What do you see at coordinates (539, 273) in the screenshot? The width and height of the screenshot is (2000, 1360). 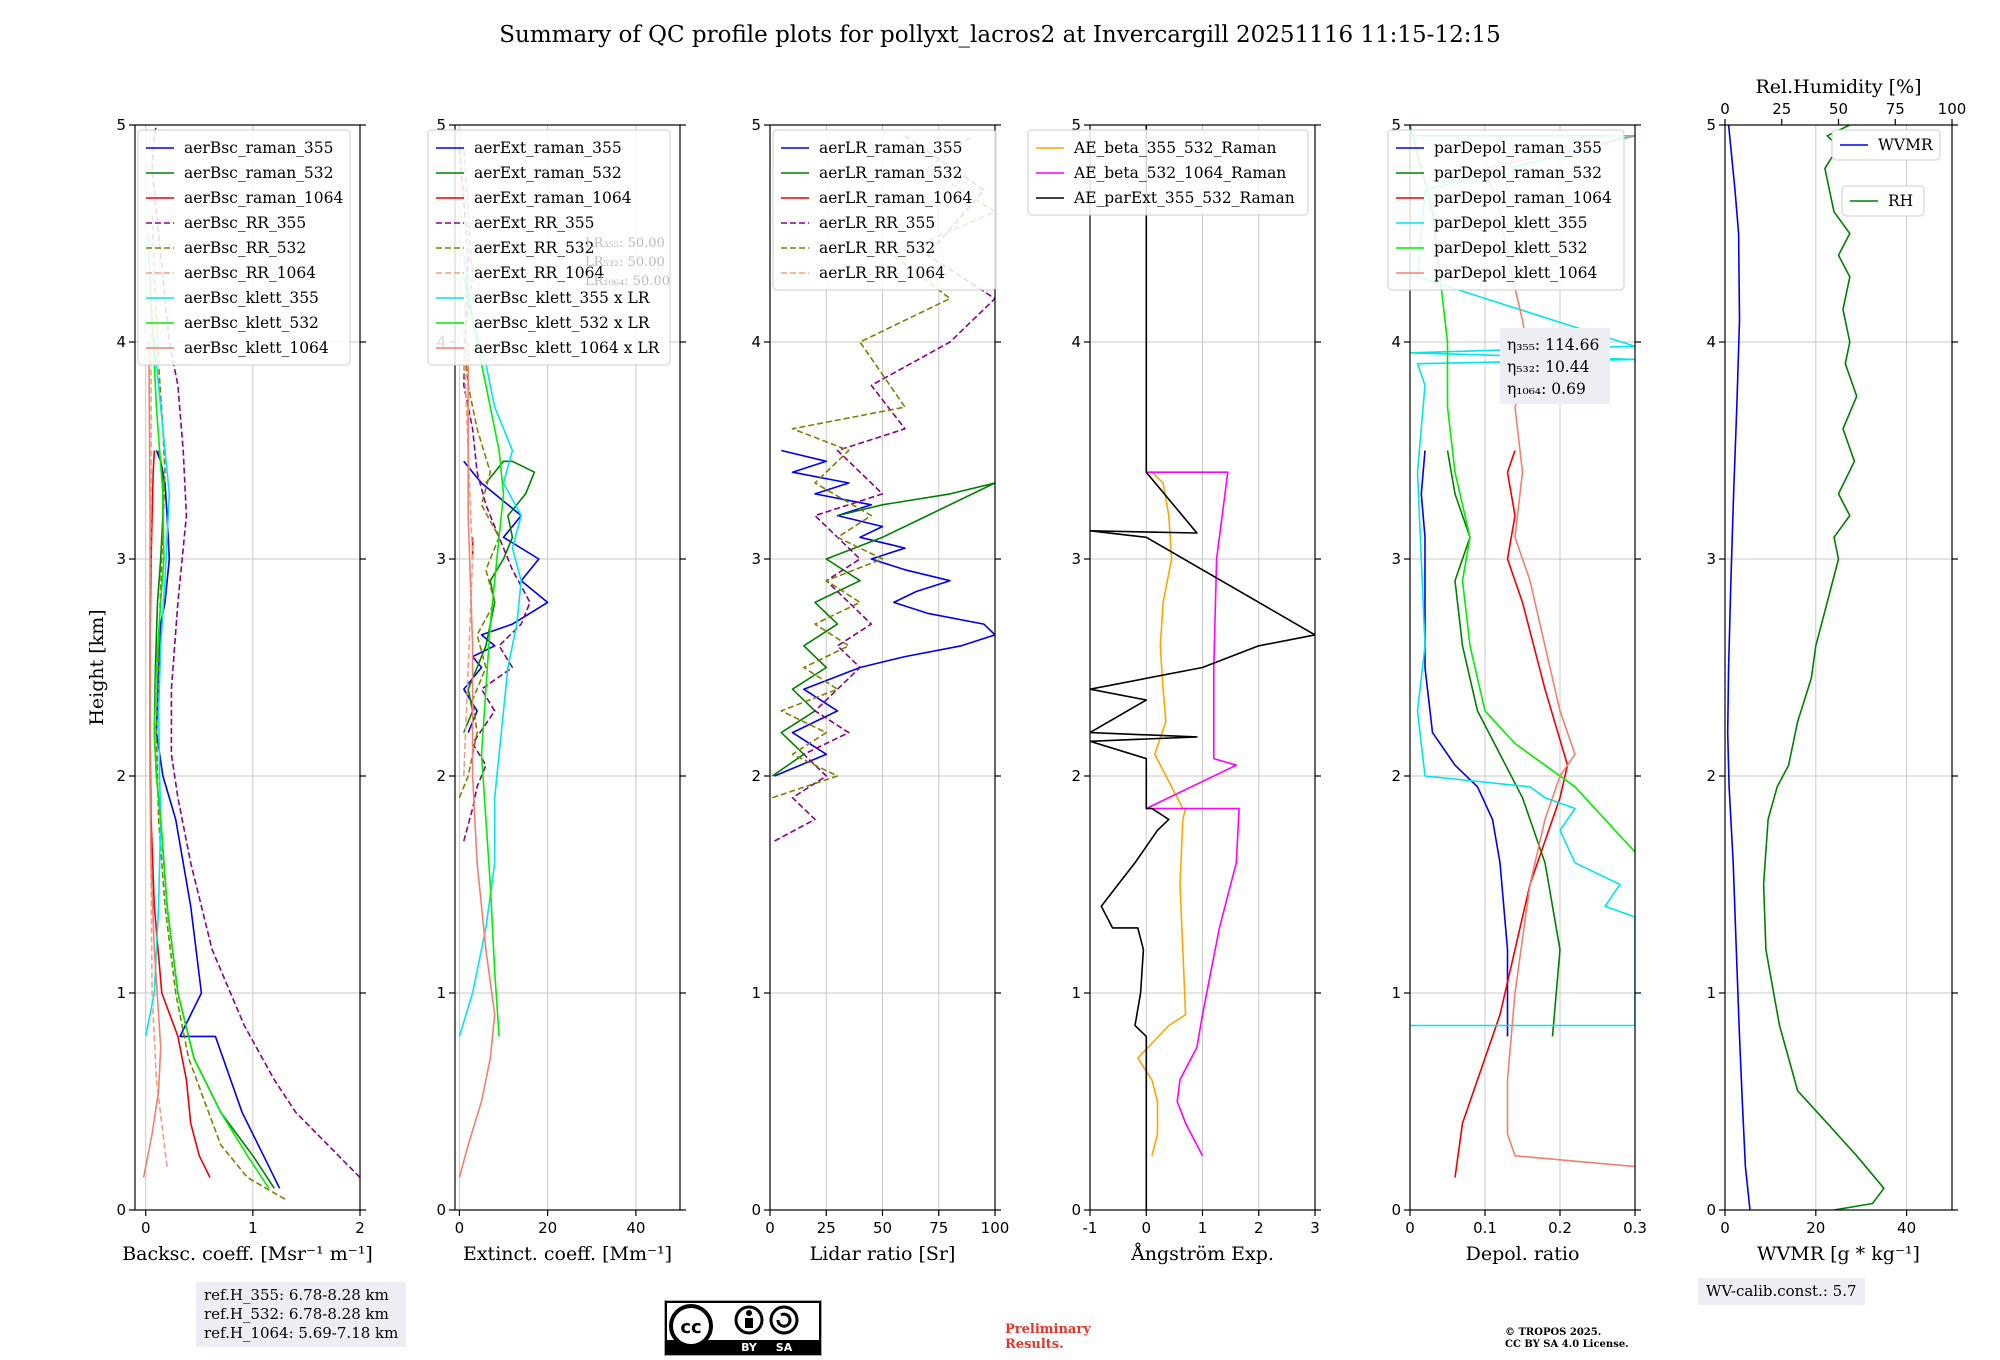 I see `legend-entry: aerExt_RR_1064` at bounding box center [539, 273].